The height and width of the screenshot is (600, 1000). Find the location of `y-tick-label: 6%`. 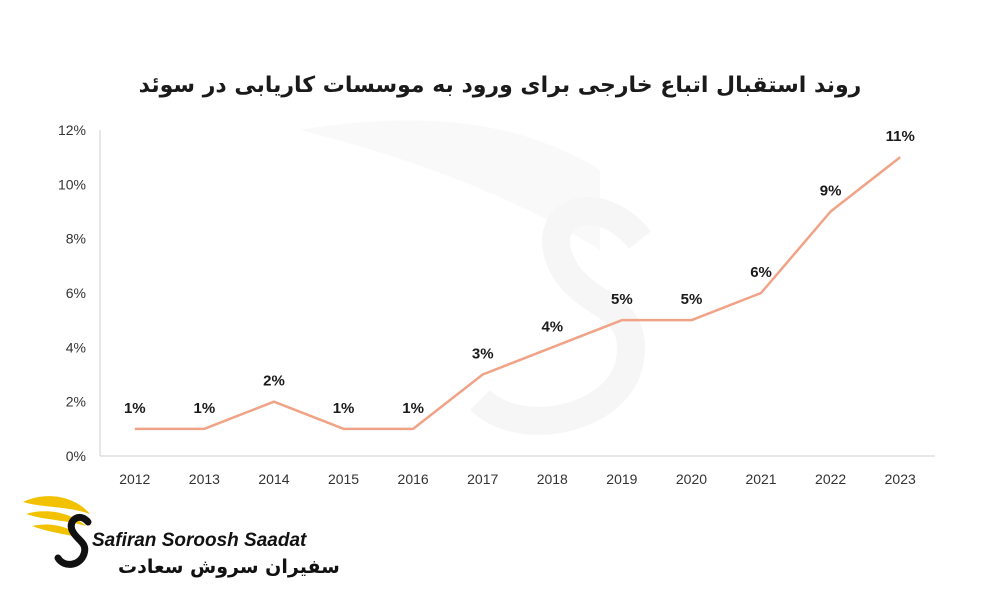

y-tick-label: 6% is located at coordinates (76, 293).